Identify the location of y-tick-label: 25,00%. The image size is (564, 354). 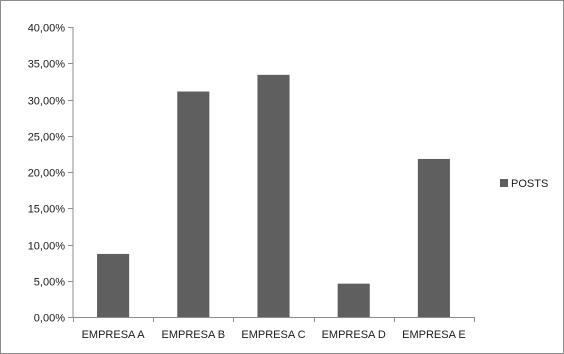
(47, 138).